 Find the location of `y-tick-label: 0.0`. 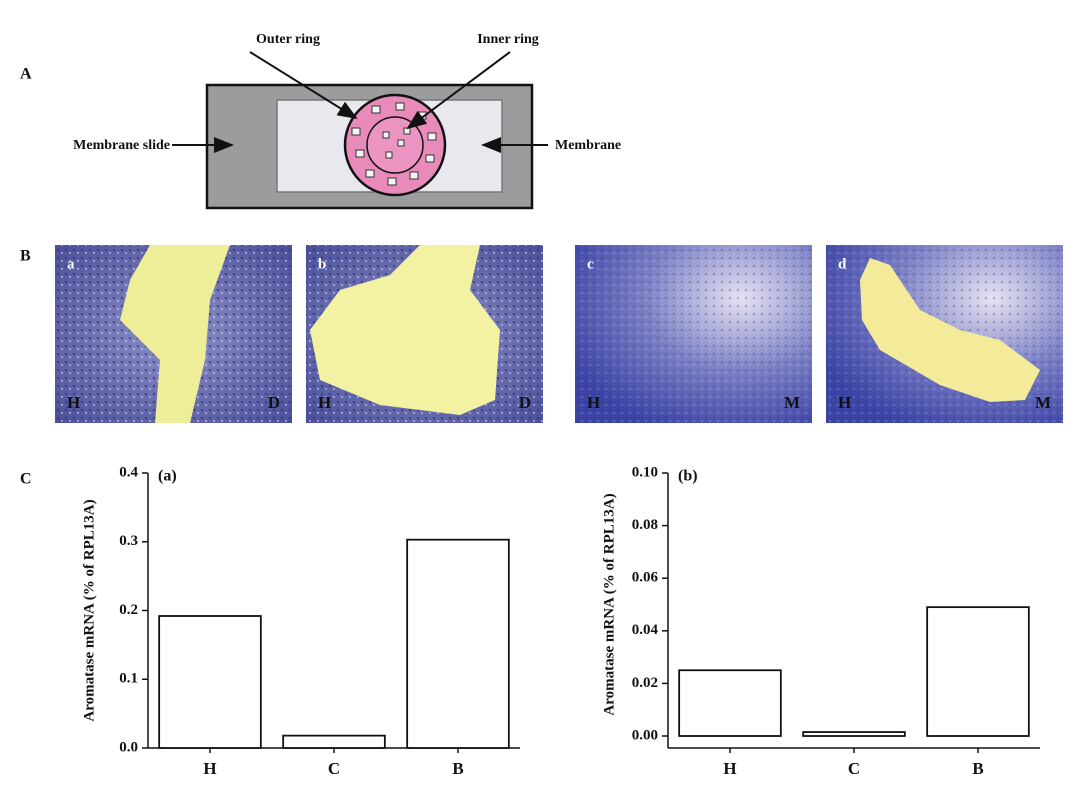

y-tick-label: 0.0 is located at coordinates (128, 747).